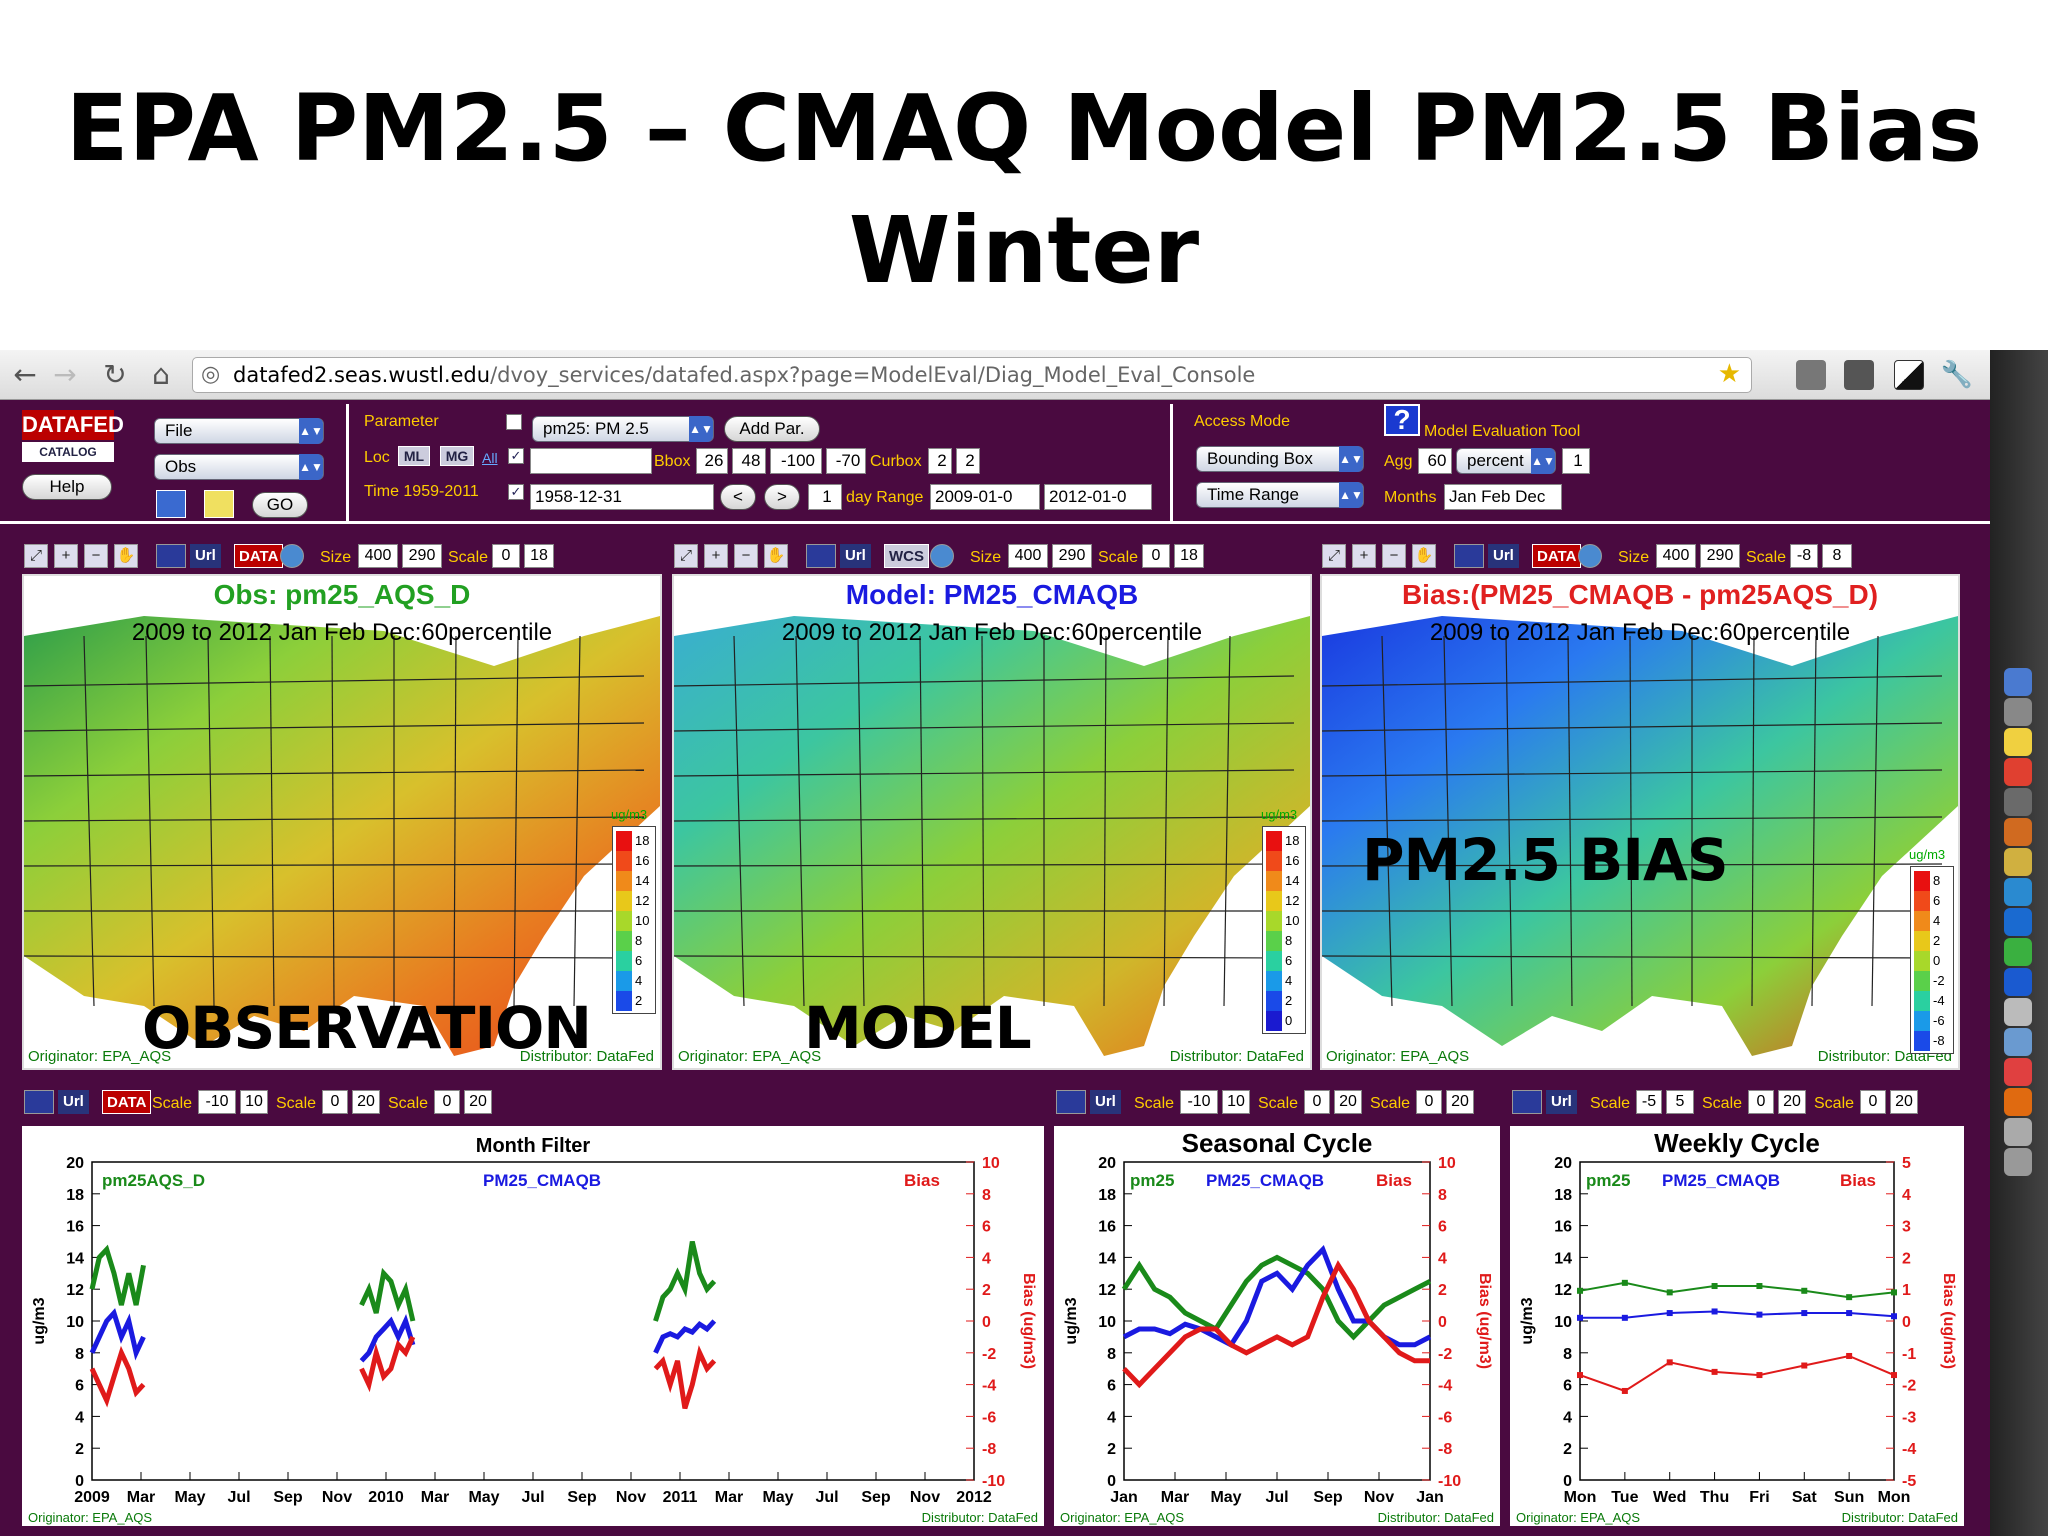 This screenshot has height=1536, width=2048. What do you see at coordinates (738, 497) in the screenshot?
I see `time-prev-button: <` at bounding box center [738, 497].